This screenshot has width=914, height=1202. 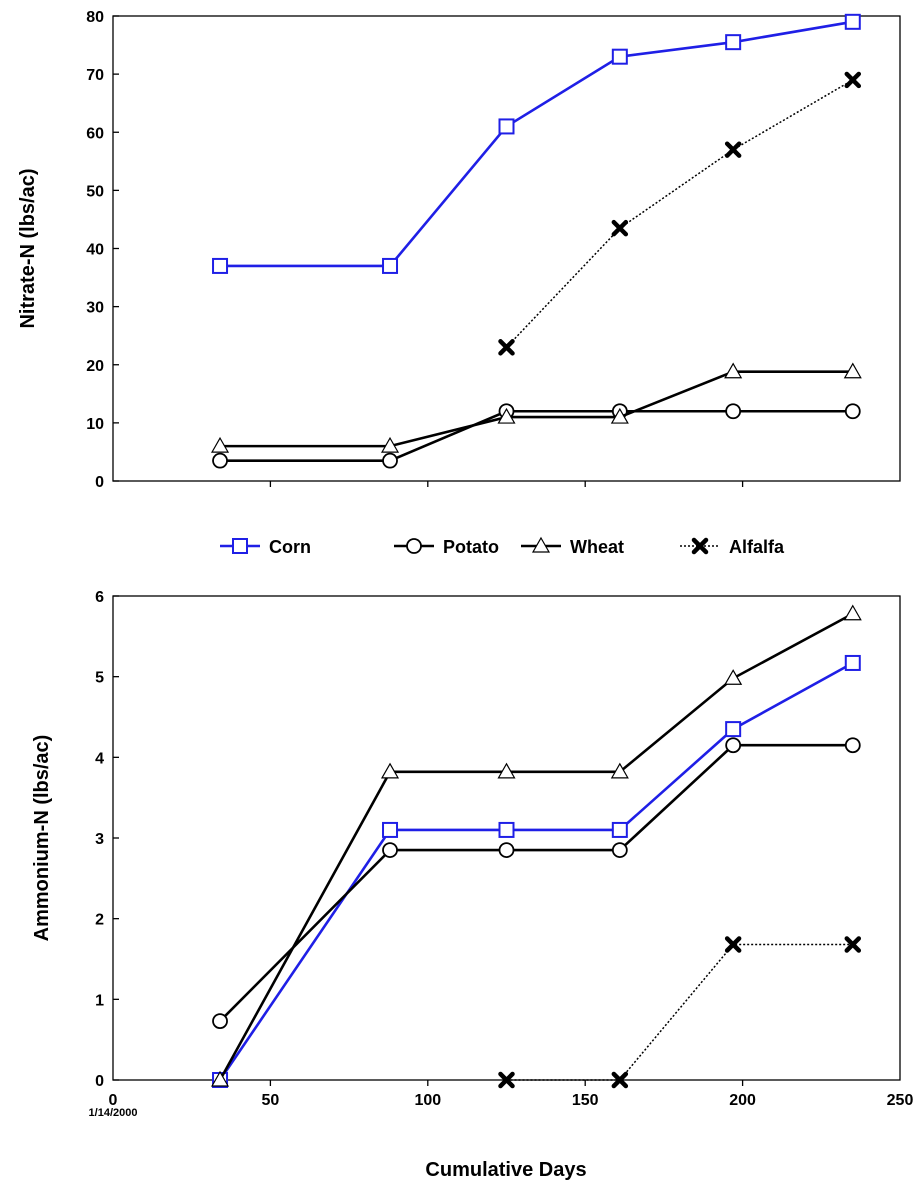 What do you see at coordinates (107, 839) in the screenshot?
I see `y-axis: 0 1 2 3 4 5 6` at bounding box center [107, 839].